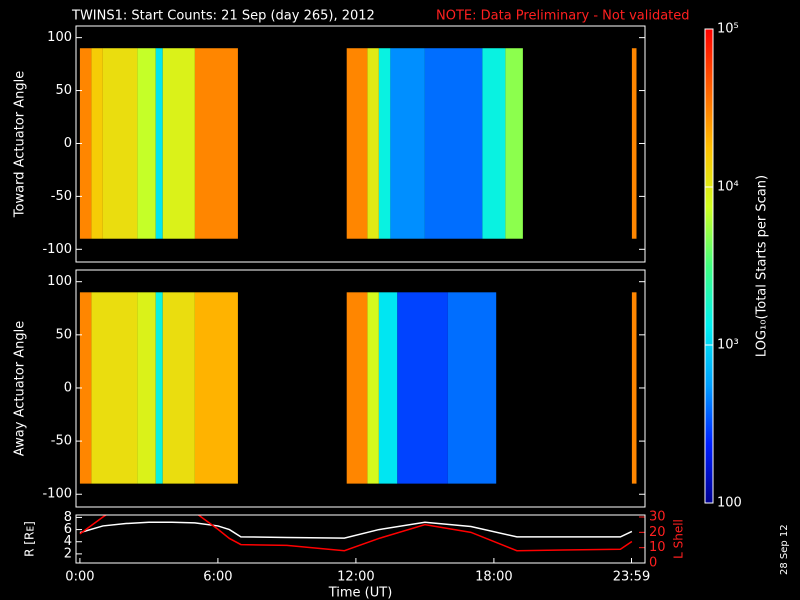 The height and width of the screenshot is (600, 800). Describe the element at coordinates (728, 29) in the screenshot. I see `colorbar-tick-label: 10⁵` at that location.